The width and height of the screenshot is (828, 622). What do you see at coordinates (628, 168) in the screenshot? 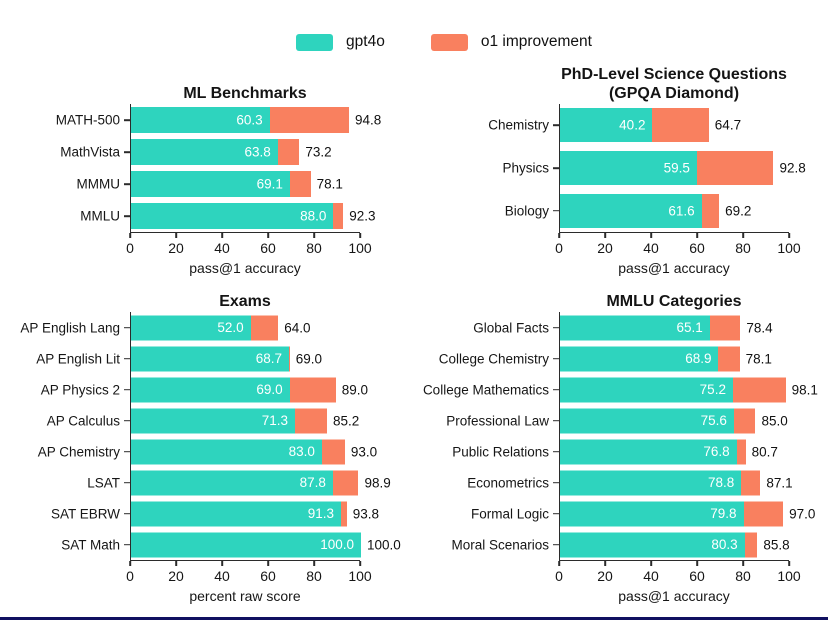
I see `gpt4o-bar: 59.5` at bounding box center [628, 168].